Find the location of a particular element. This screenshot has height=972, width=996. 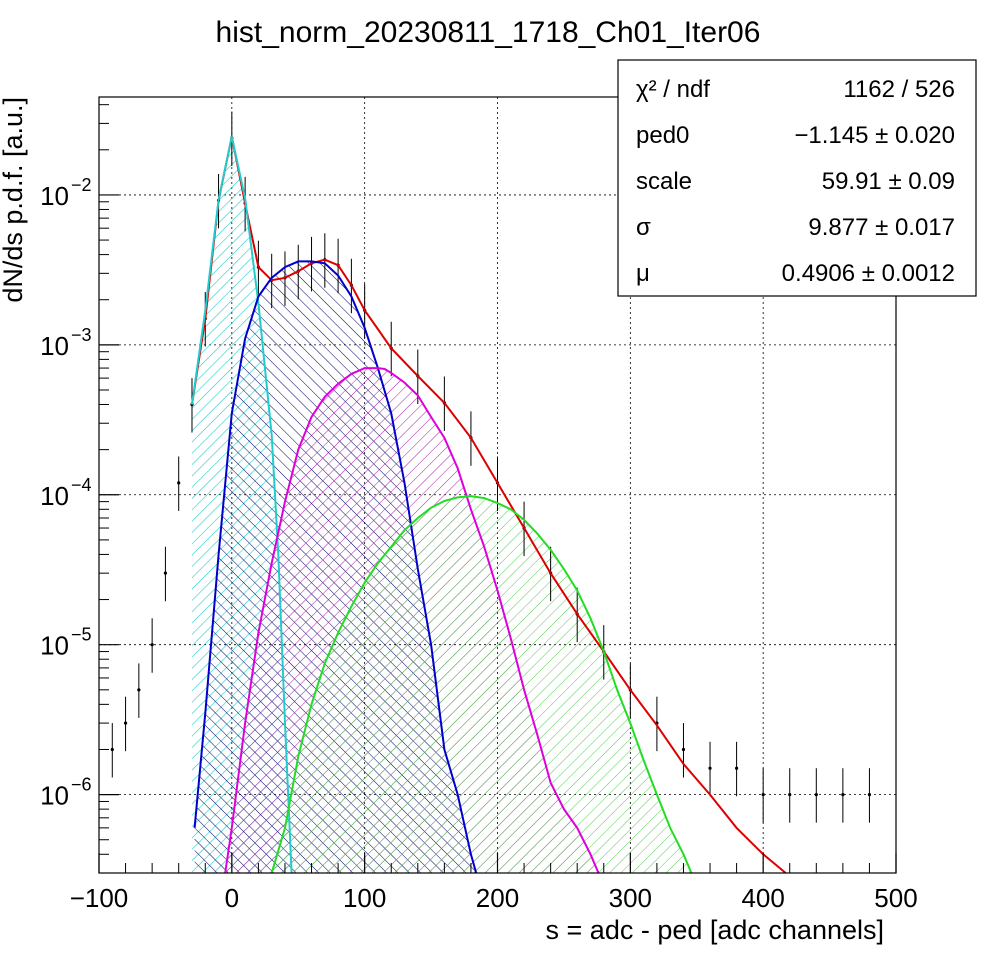

chart-title: hist_norm_20230811_1718_Ch01_Iter06 is located at coordinates (488, 32).